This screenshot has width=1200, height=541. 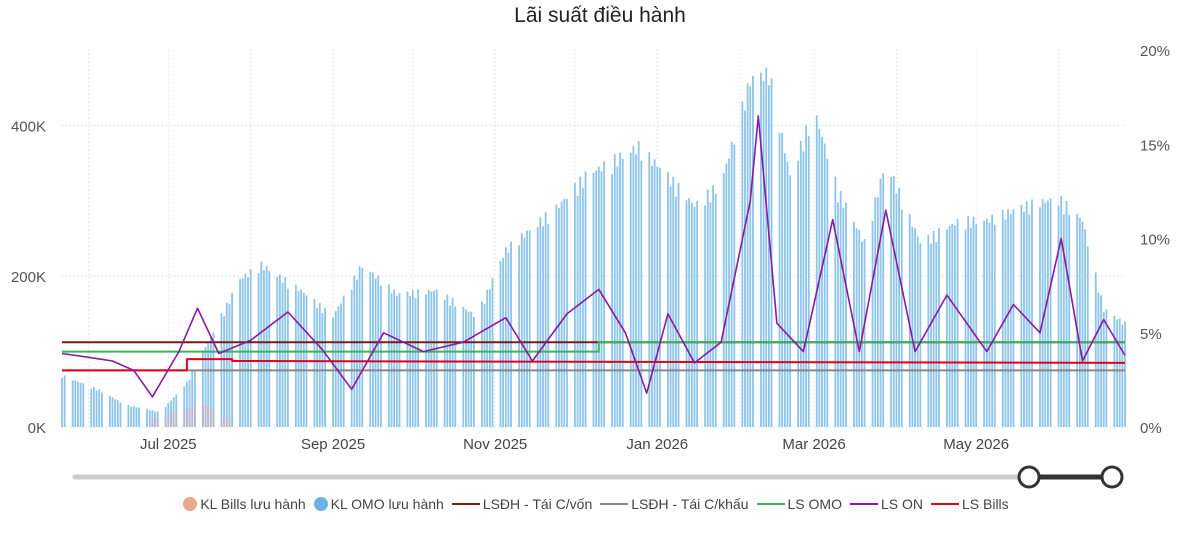 What do you see at coordinates (886, 504) in the screenshot?
I see `legend-item: LS ON` at bounding box center [886, 504].